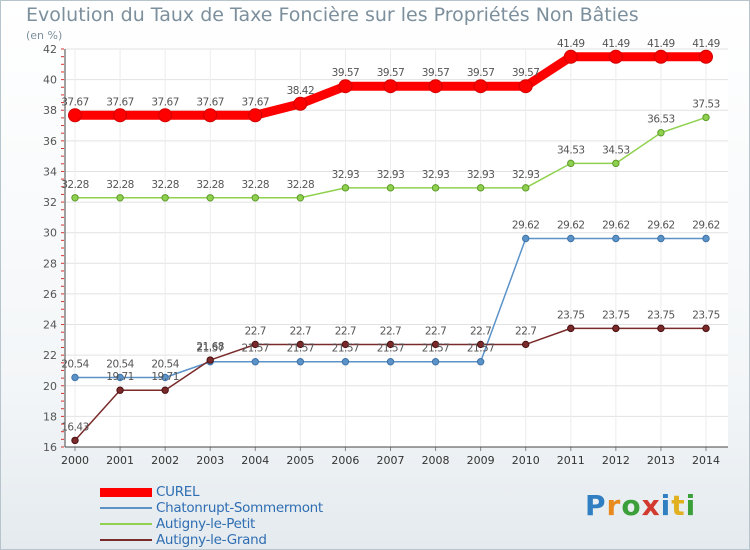 The height and width of the screenshot is (550, 750). Describe the element at coordinates (239, 508) in the screenshot. I see `legend-label: Chatonrupt-Sommermont` at that location.